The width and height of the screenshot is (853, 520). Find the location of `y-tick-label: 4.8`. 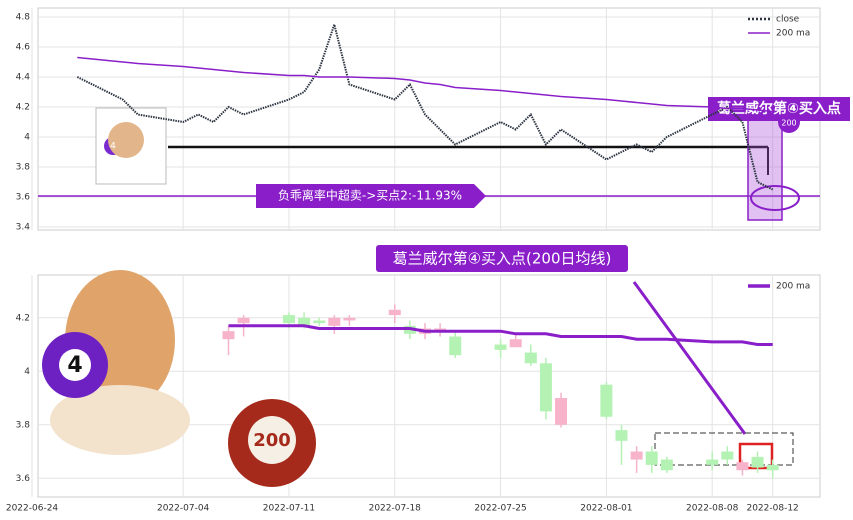

y-tick-label: 4.8 is located at coordinates (23, 18).